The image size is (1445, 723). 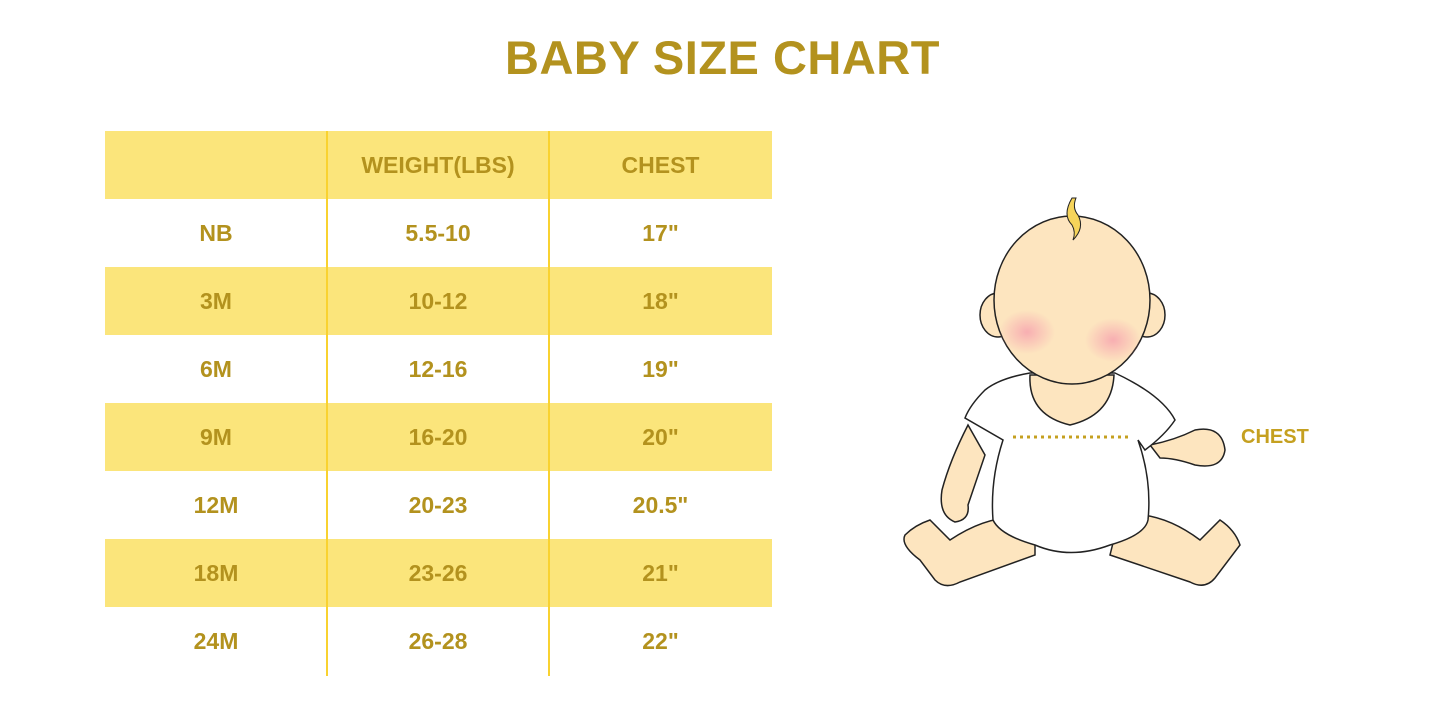 What do you see at coordinates (1275, 437) in the screenshot?
I see `chest-label: CHEST` at bounding box center [1275, 437].